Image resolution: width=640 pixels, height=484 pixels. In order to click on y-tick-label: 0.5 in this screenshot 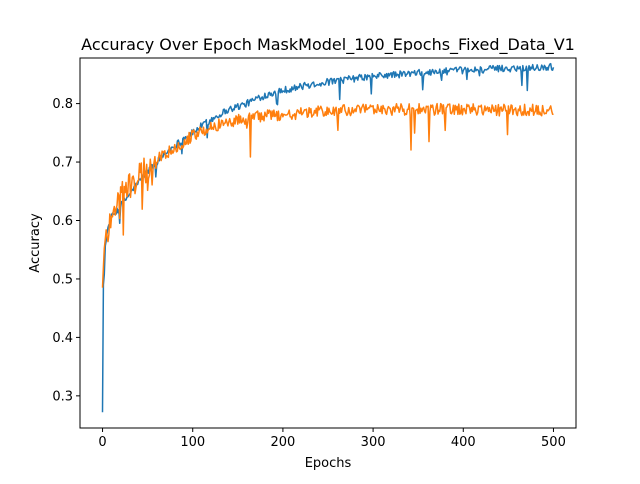, I will do `click(62, 279)`.